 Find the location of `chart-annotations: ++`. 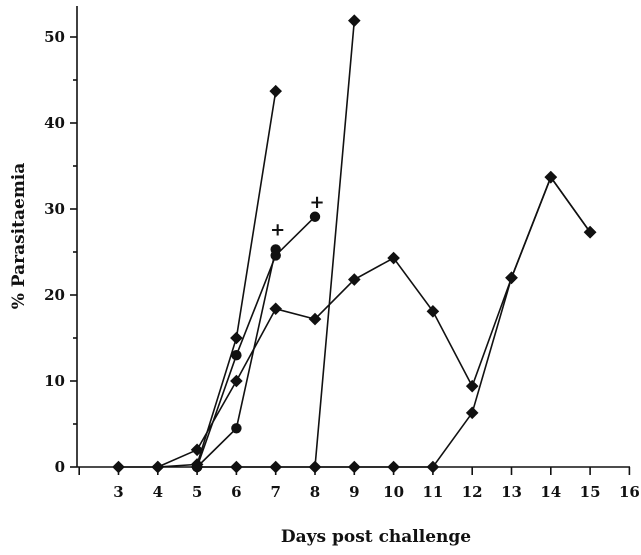

chart-annotations: ++ is located at coordinates (297, 216).